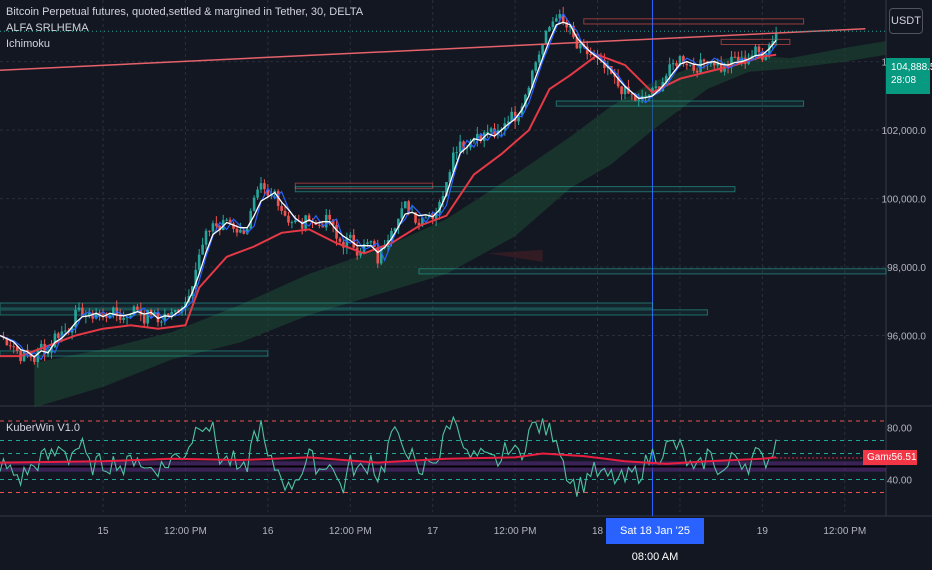 This screenshot has width=932, height=570. I want to click on oscillator-title: KuberWin V1.0, so click(43, 428).